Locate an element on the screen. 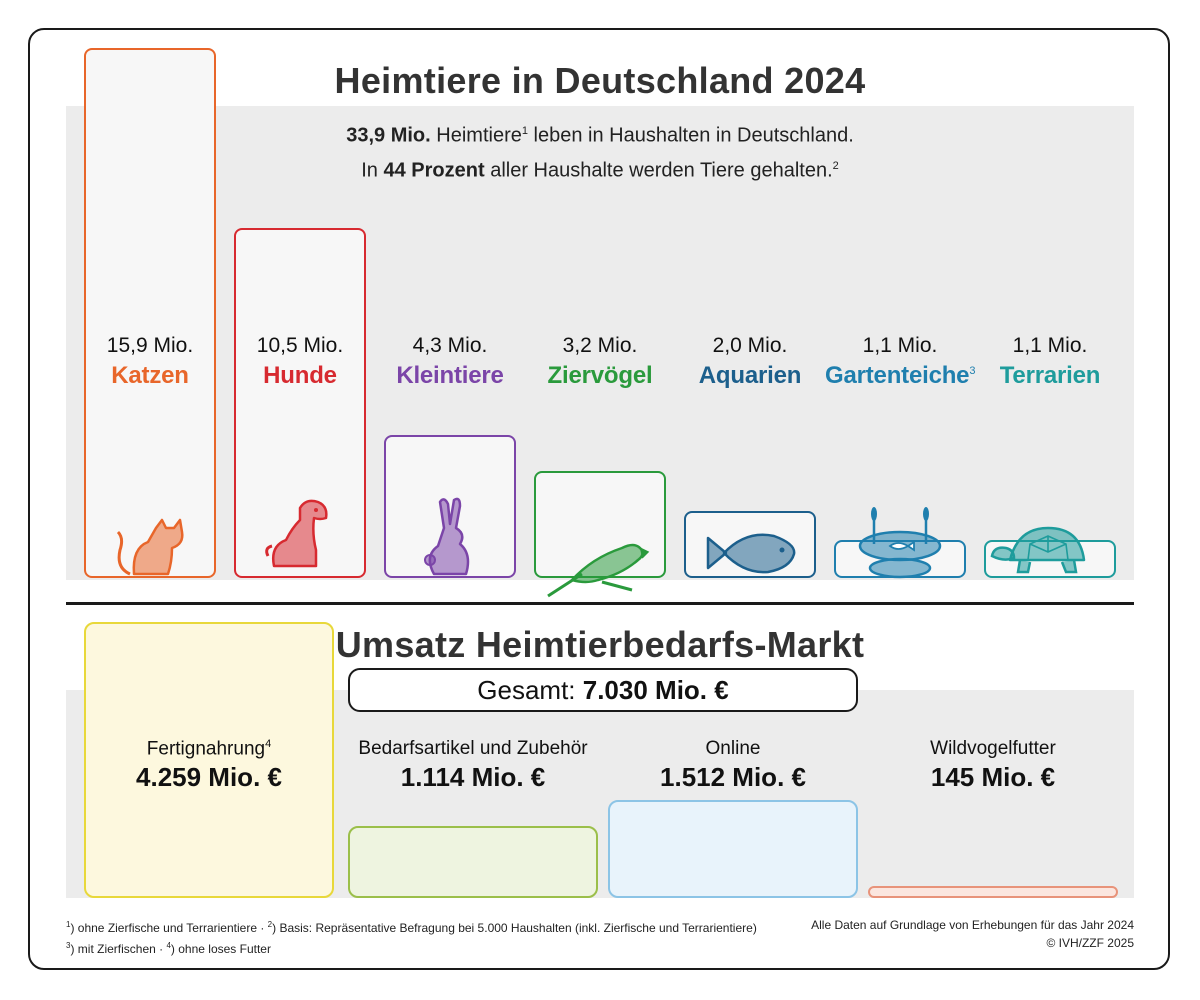 The height and width of the screenshot is (1000, 1200). footnote-marker: 4 is located at coordinates (268, 744).